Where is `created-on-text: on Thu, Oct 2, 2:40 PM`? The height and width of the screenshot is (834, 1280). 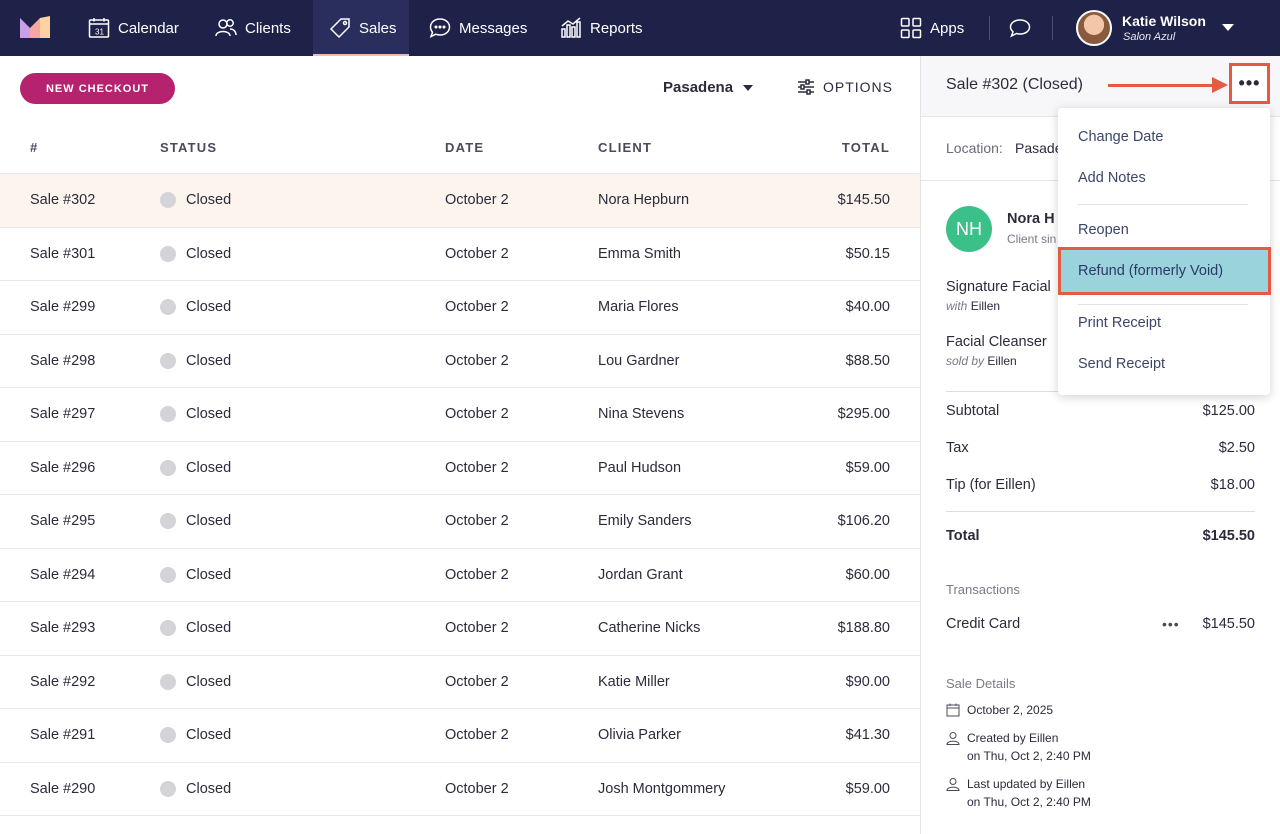
created-on-text: on Thu, Oct 2, 2:40 PM is located at coordinates (1029, 756).